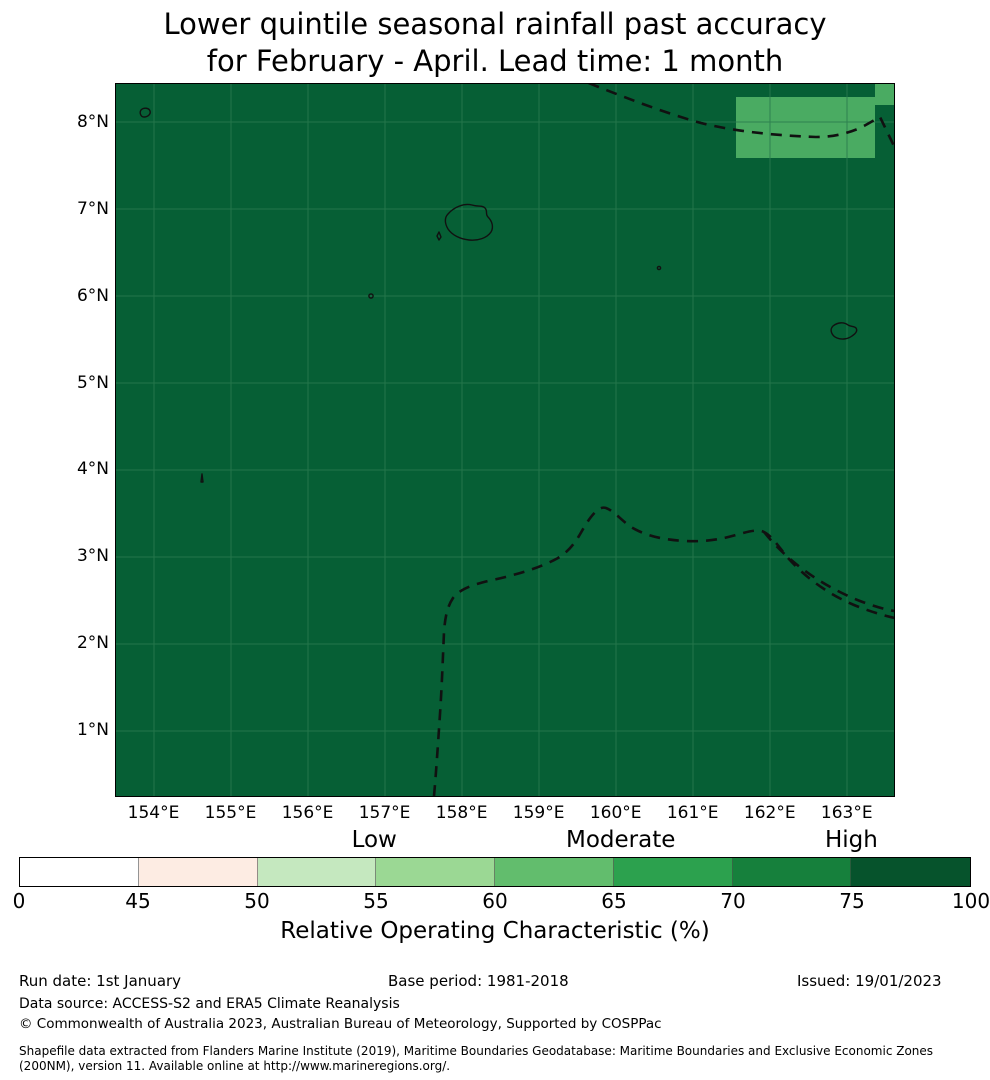  What do you see at coordinates (495, 61) in the screenshot?
I see `title-line-2: for February - April. Lead time: 1 month` at bounding box center [495, 61].